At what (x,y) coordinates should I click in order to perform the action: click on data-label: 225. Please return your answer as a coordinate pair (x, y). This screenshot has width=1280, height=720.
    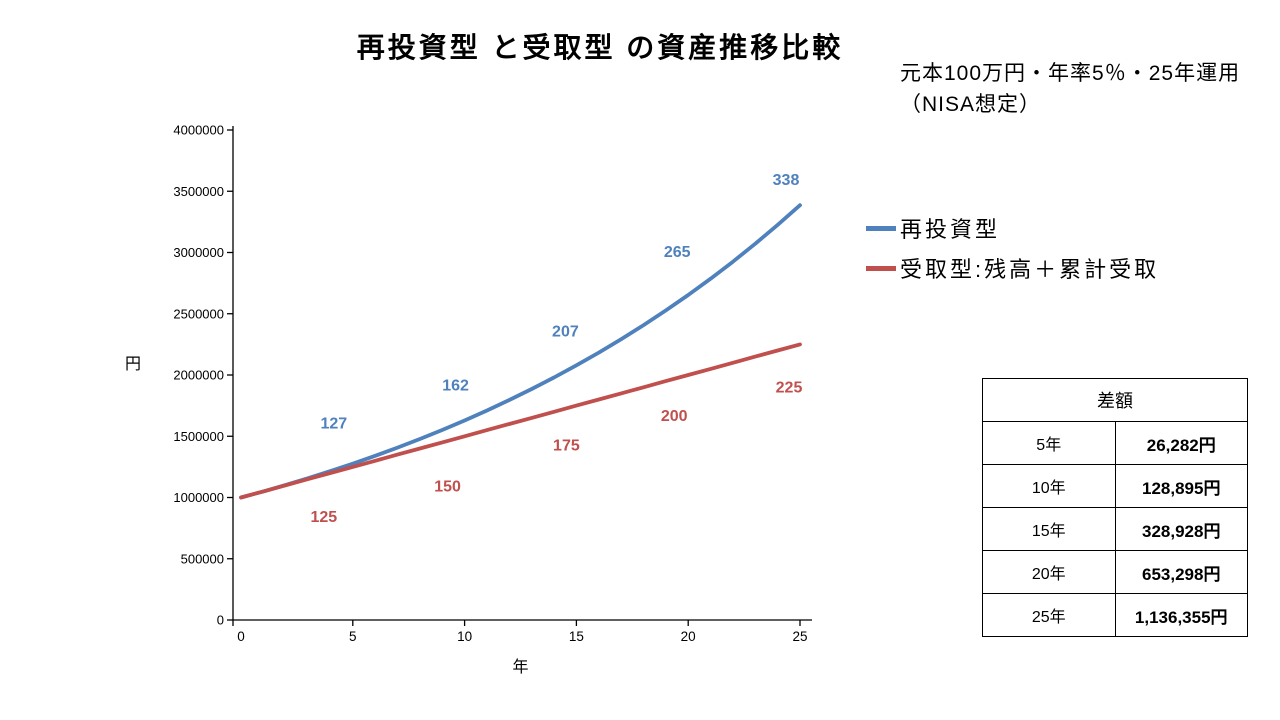
    Looking at the image, I should click on (789, 387).